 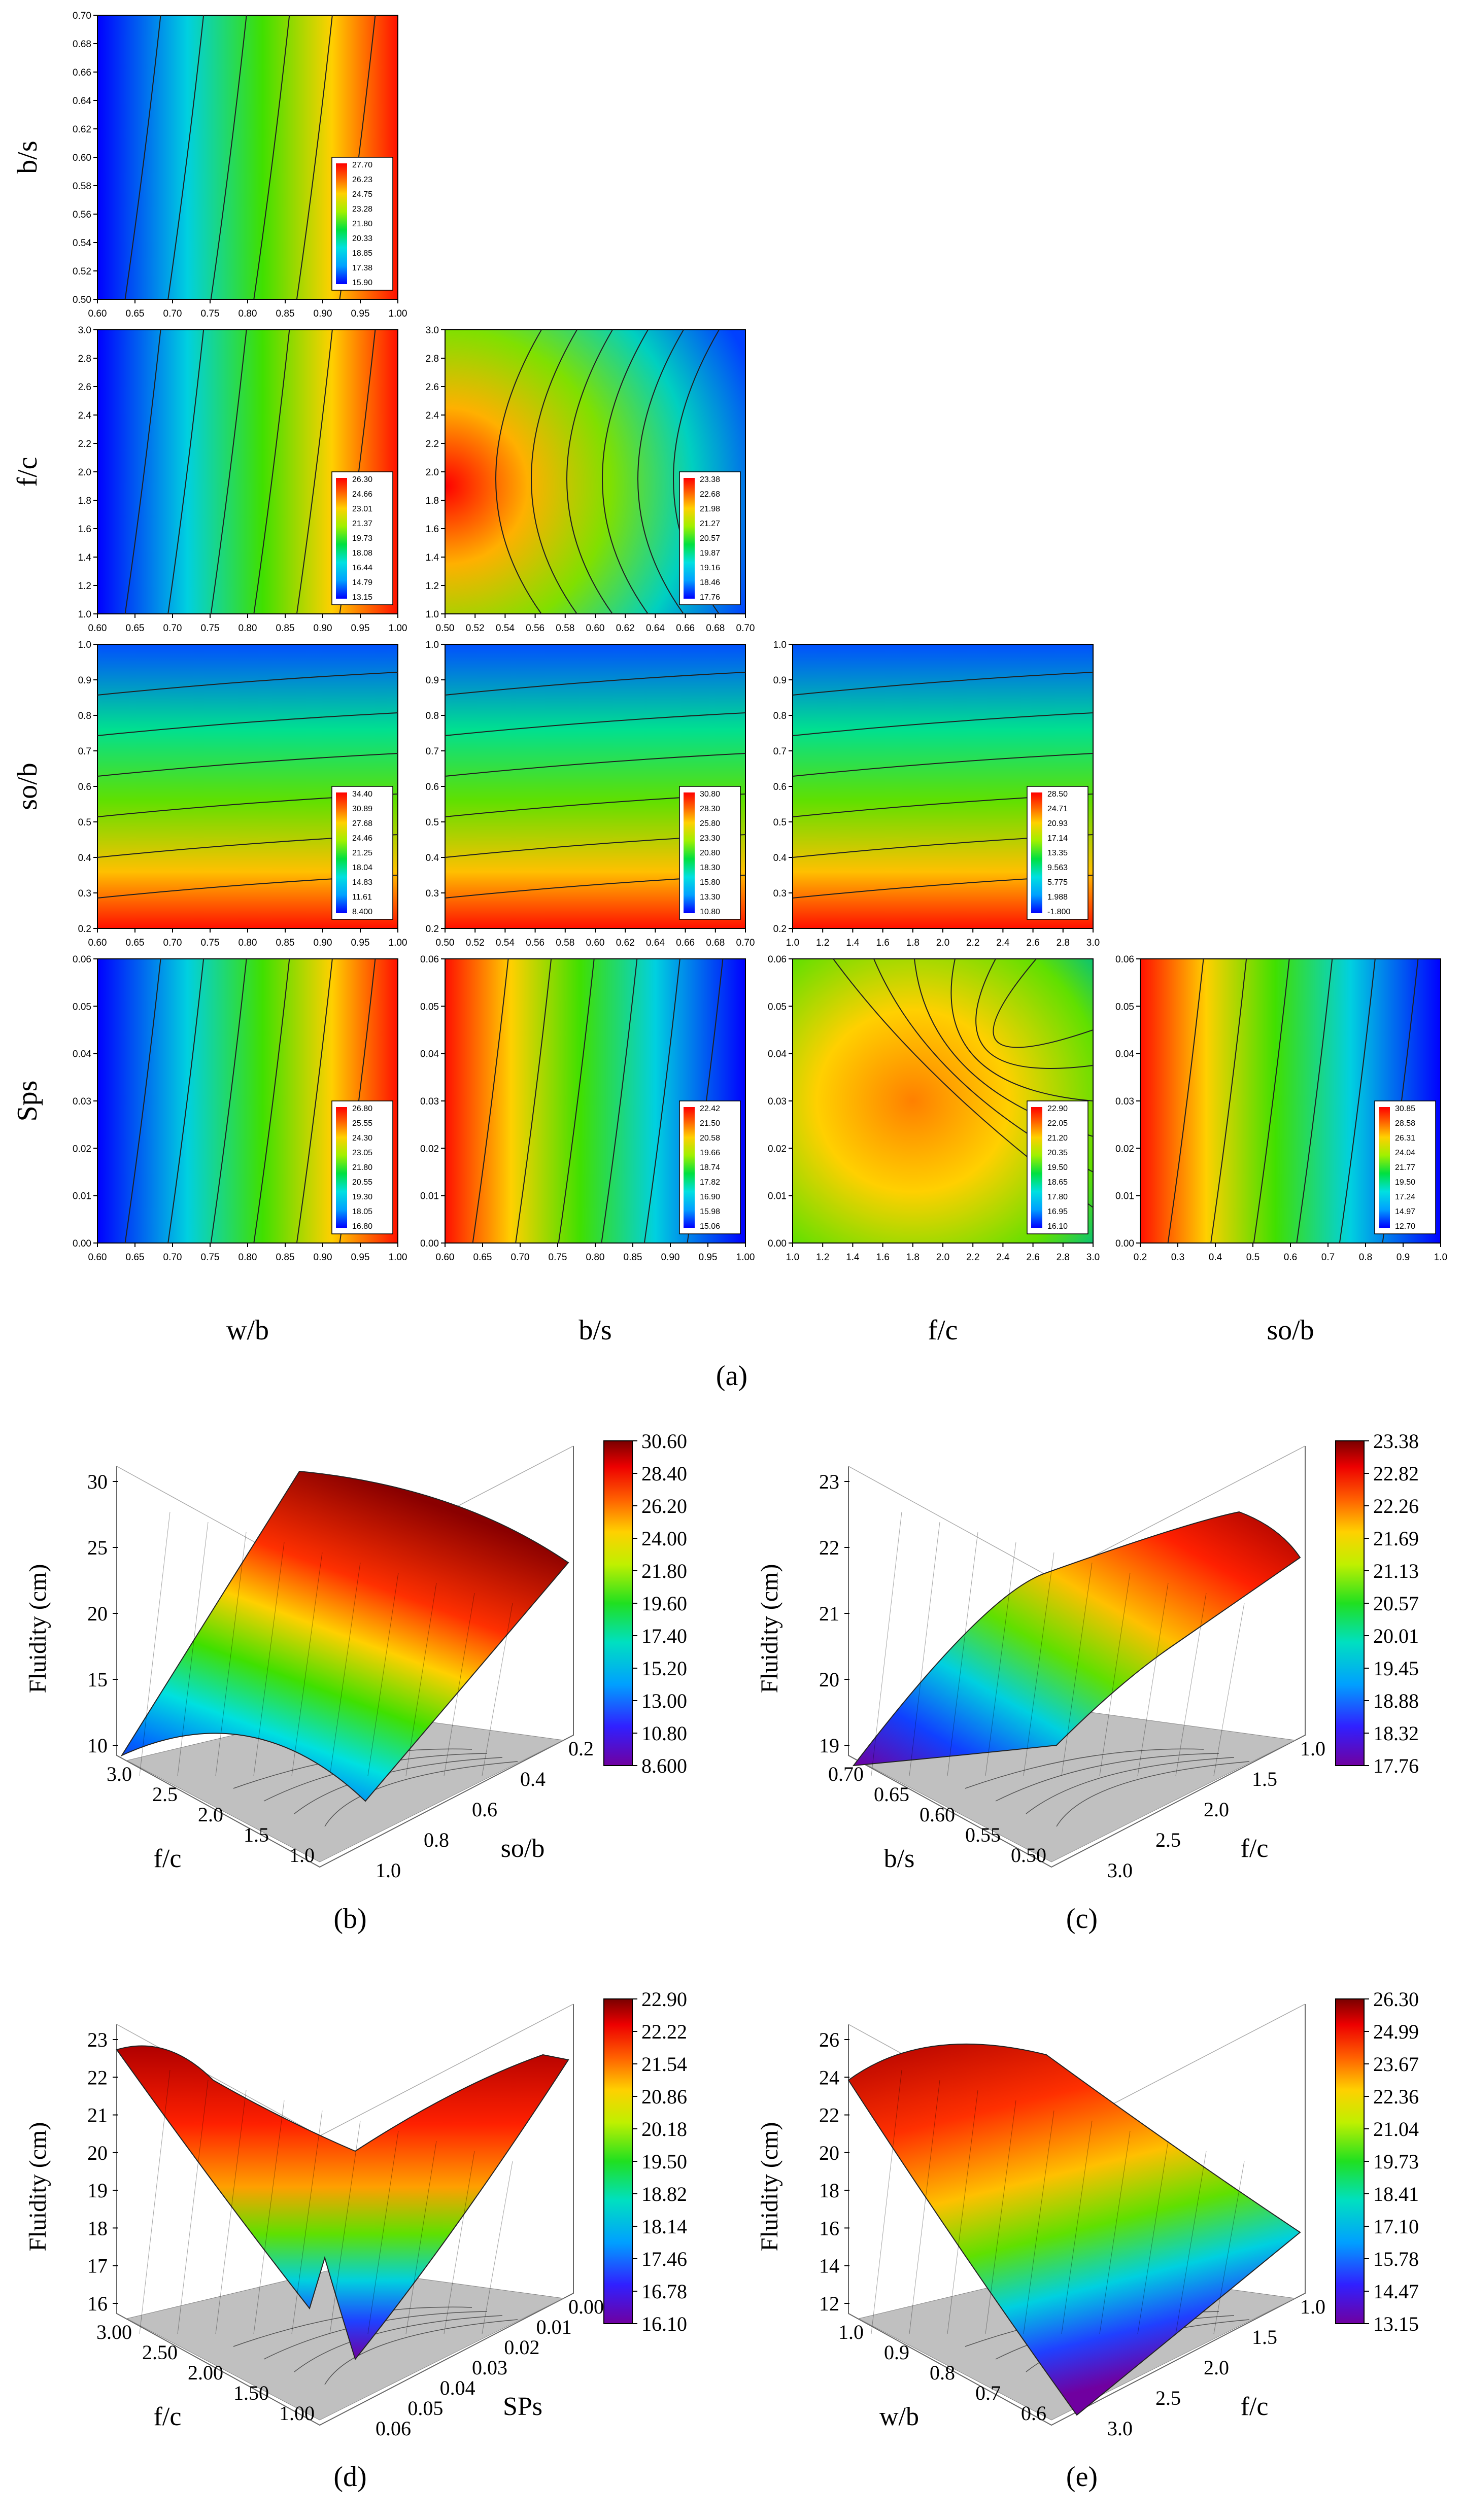 I want to click on y-tick-label: 3.0, so click(x=85, y=330).